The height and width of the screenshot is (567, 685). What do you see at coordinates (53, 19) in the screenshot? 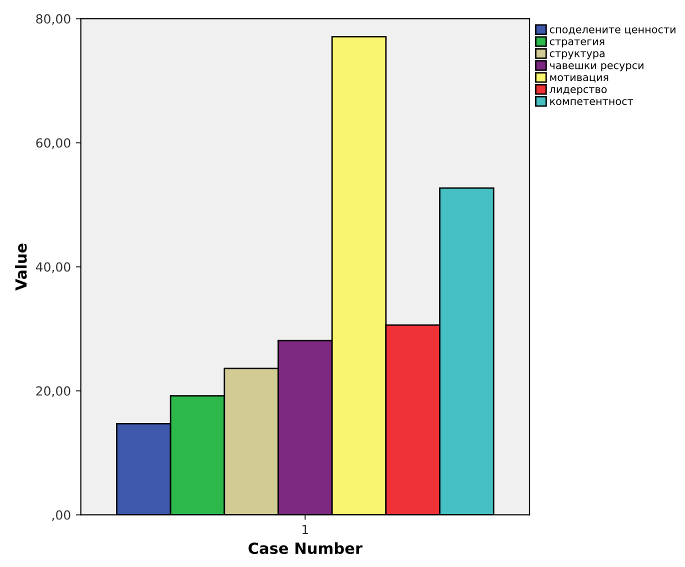
I see `y-tick-label: 80,00` at bounding box center [53, 19].